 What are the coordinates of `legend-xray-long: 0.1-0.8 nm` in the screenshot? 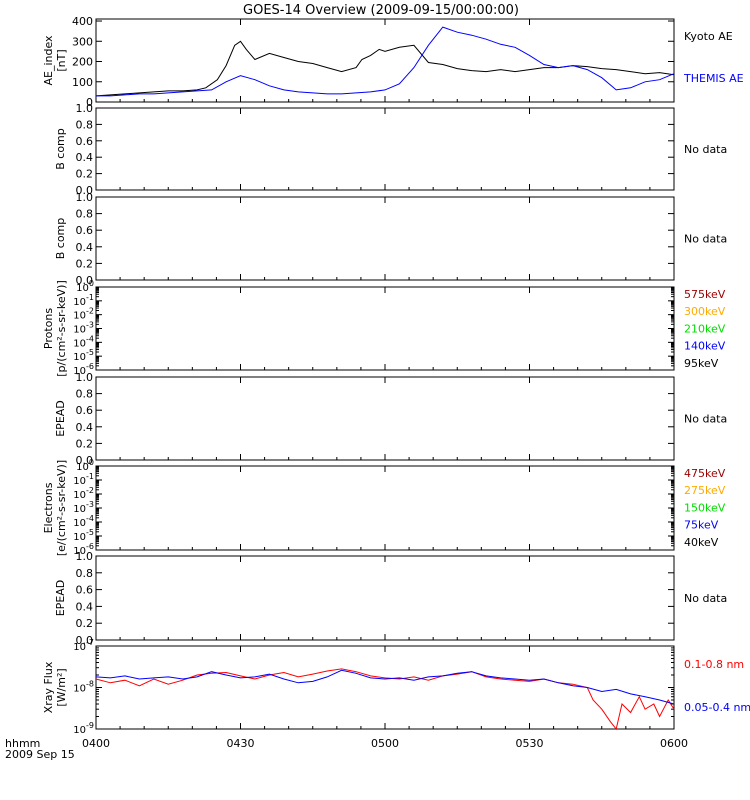 It's located at (714, 664).